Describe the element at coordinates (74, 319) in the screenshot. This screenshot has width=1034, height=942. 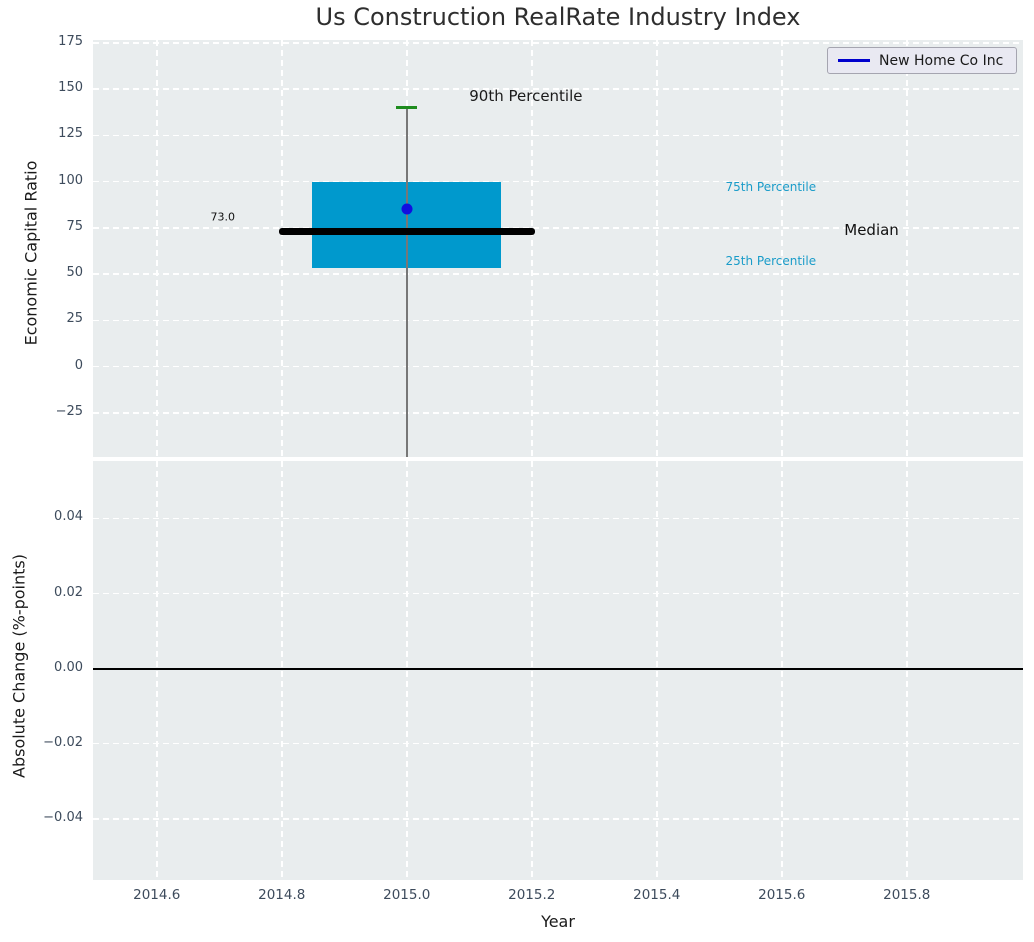
I see `y-tick-label: 25` at that location.